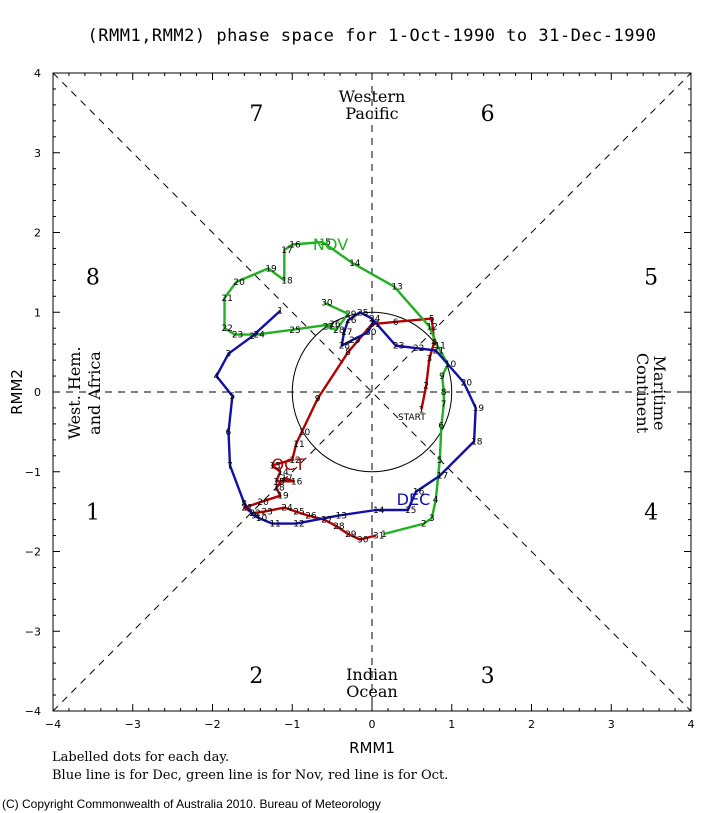 This screenshot has width=710, height=813. Describe the element at coordinates (93, 513) in the screenshot. I see `phase-label-1: 1` at that location.